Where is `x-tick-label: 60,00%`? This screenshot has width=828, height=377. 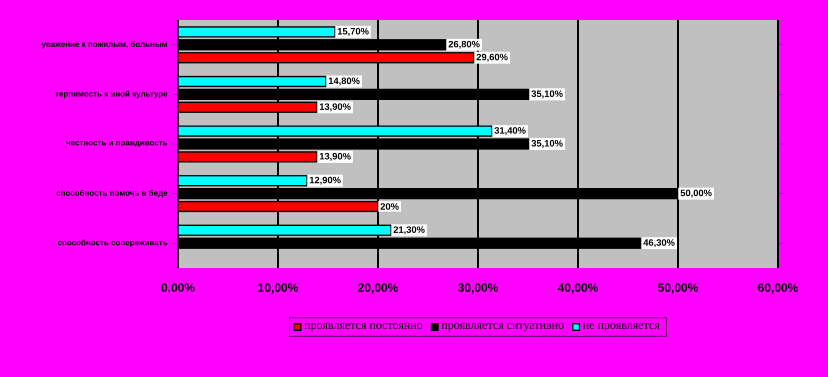
x-tick-label: 60,00% is located at coordinates (778, 288).